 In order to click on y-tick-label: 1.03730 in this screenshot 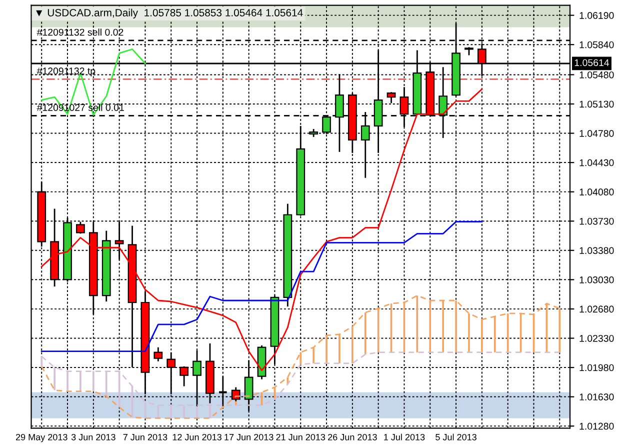, I will do `click(597, 221)`.